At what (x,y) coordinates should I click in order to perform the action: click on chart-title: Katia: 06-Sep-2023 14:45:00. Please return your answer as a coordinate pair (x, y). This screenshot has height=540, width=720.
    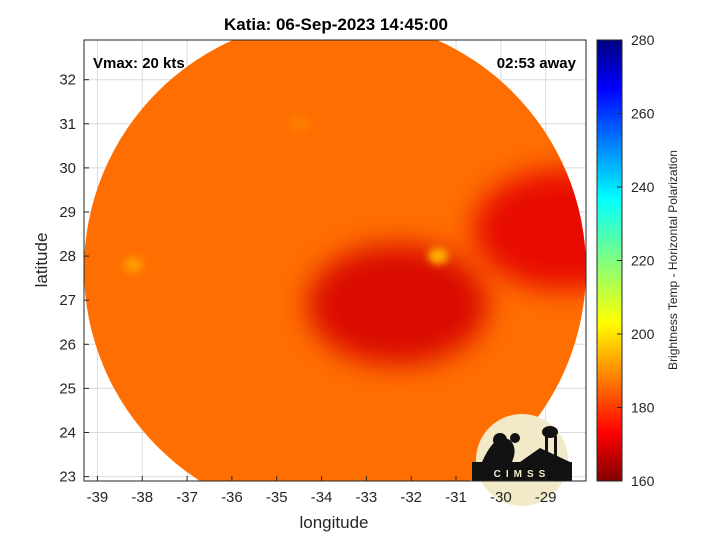
    Looking at the image, I should click on (336, 24).